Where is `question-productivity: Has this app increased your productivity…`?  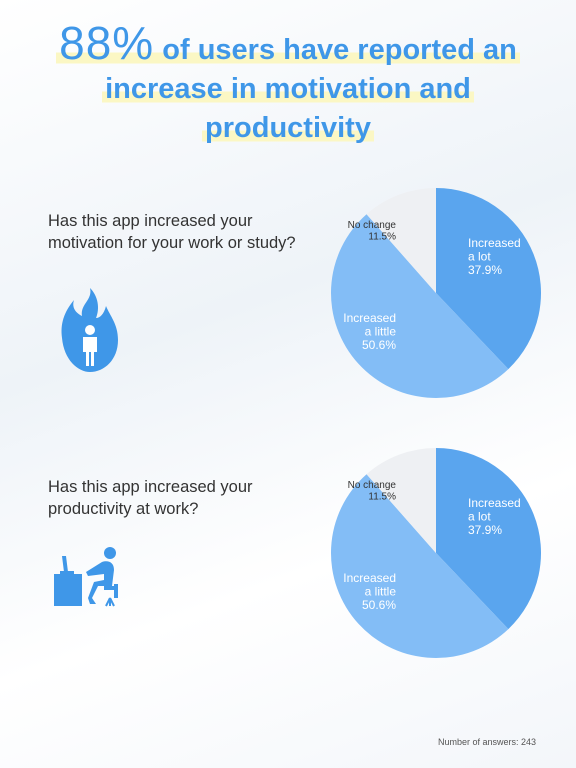 question-productivity: Has this app increased your productivity… is located at coordinates (150, 498).